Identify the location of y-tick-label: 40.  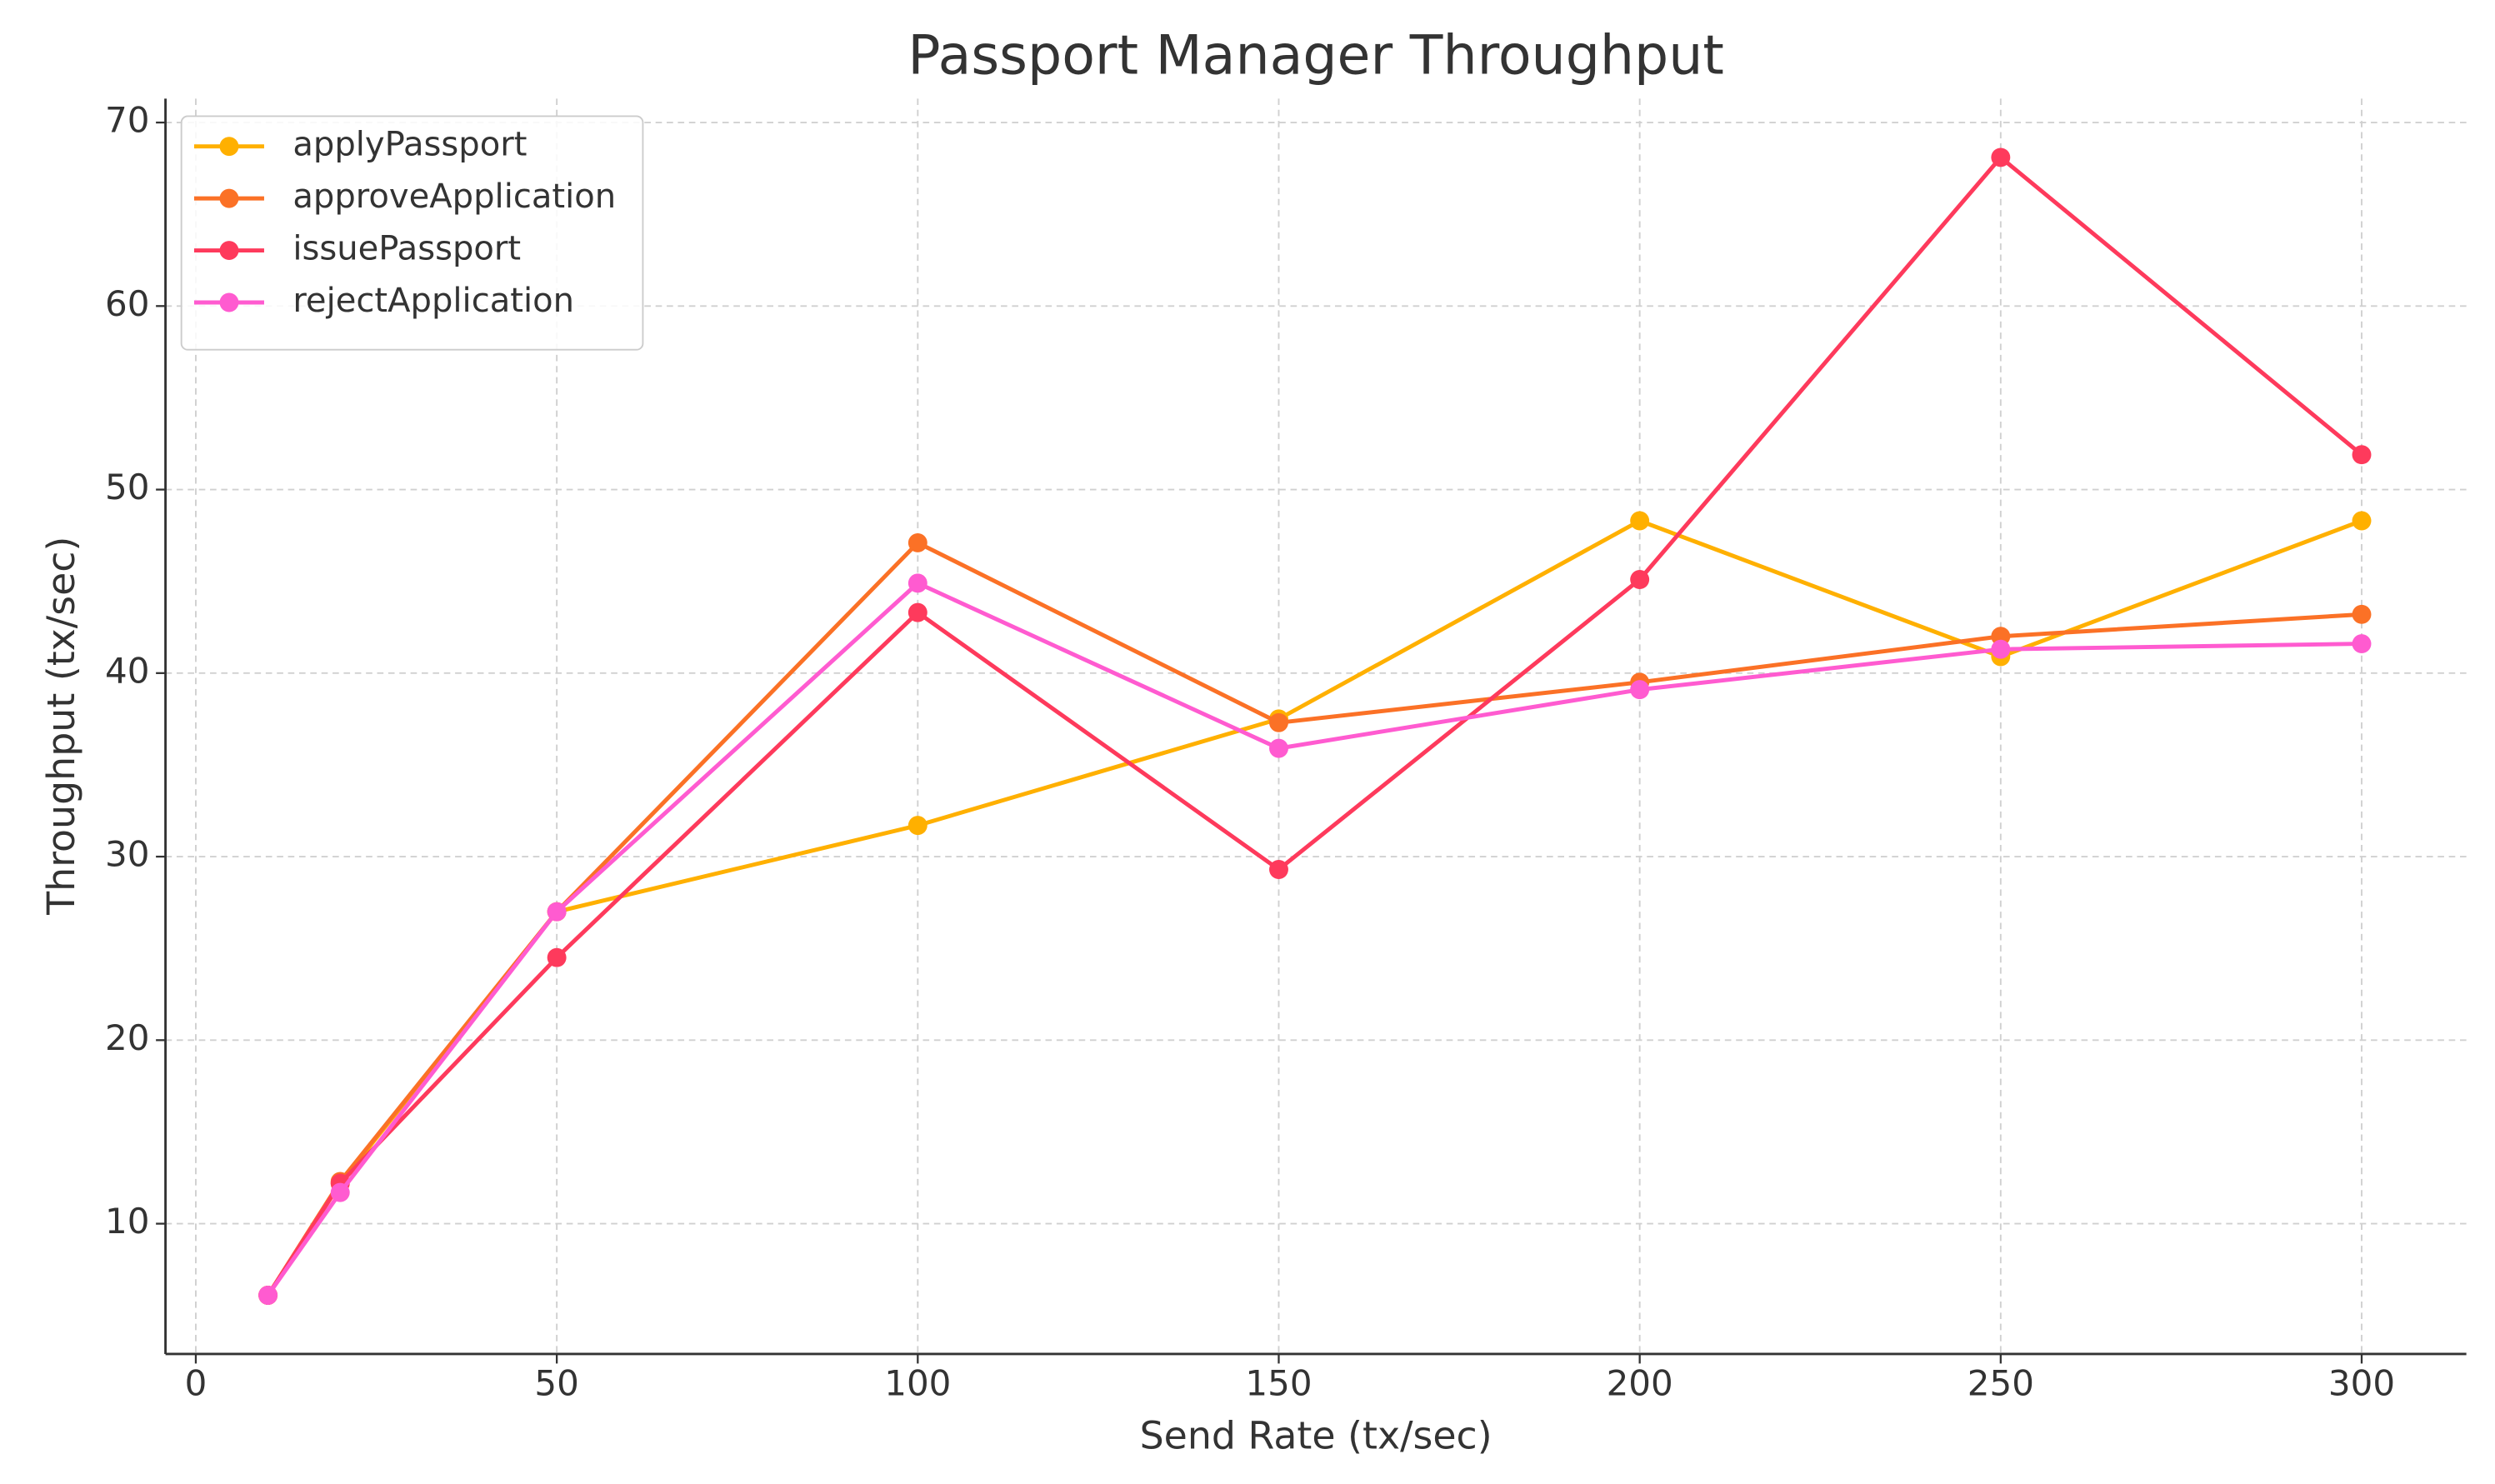
(127, 670).